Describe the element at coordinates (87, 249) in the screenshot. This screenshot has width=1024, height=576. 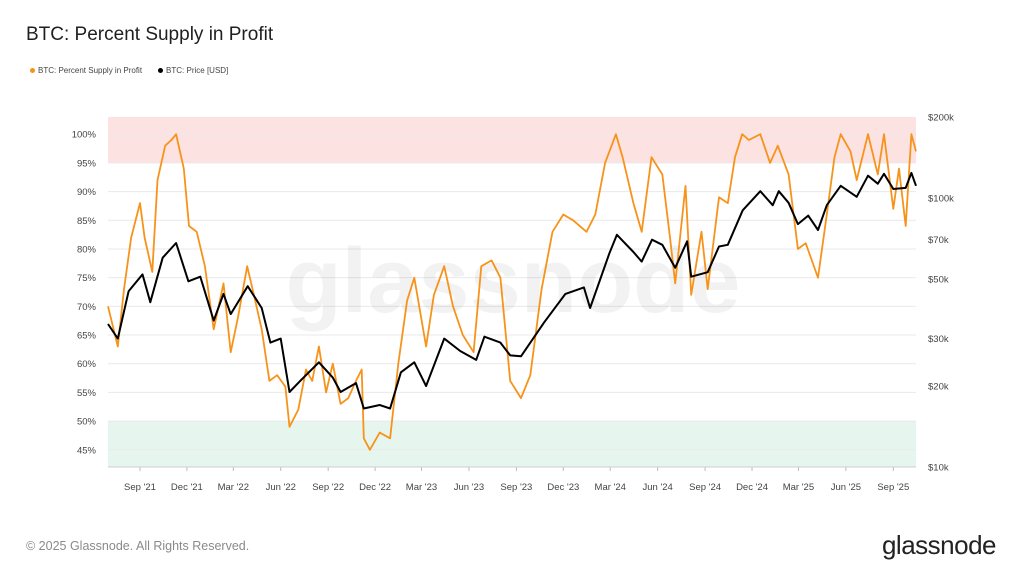
I see `y-left-tick-label: 80%` at that location.